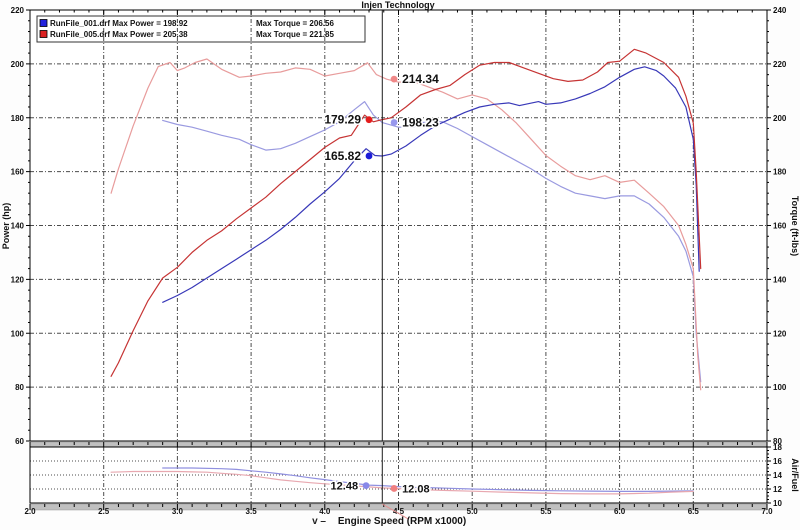  I want to click on tick-label: 10, so click(777, 503).